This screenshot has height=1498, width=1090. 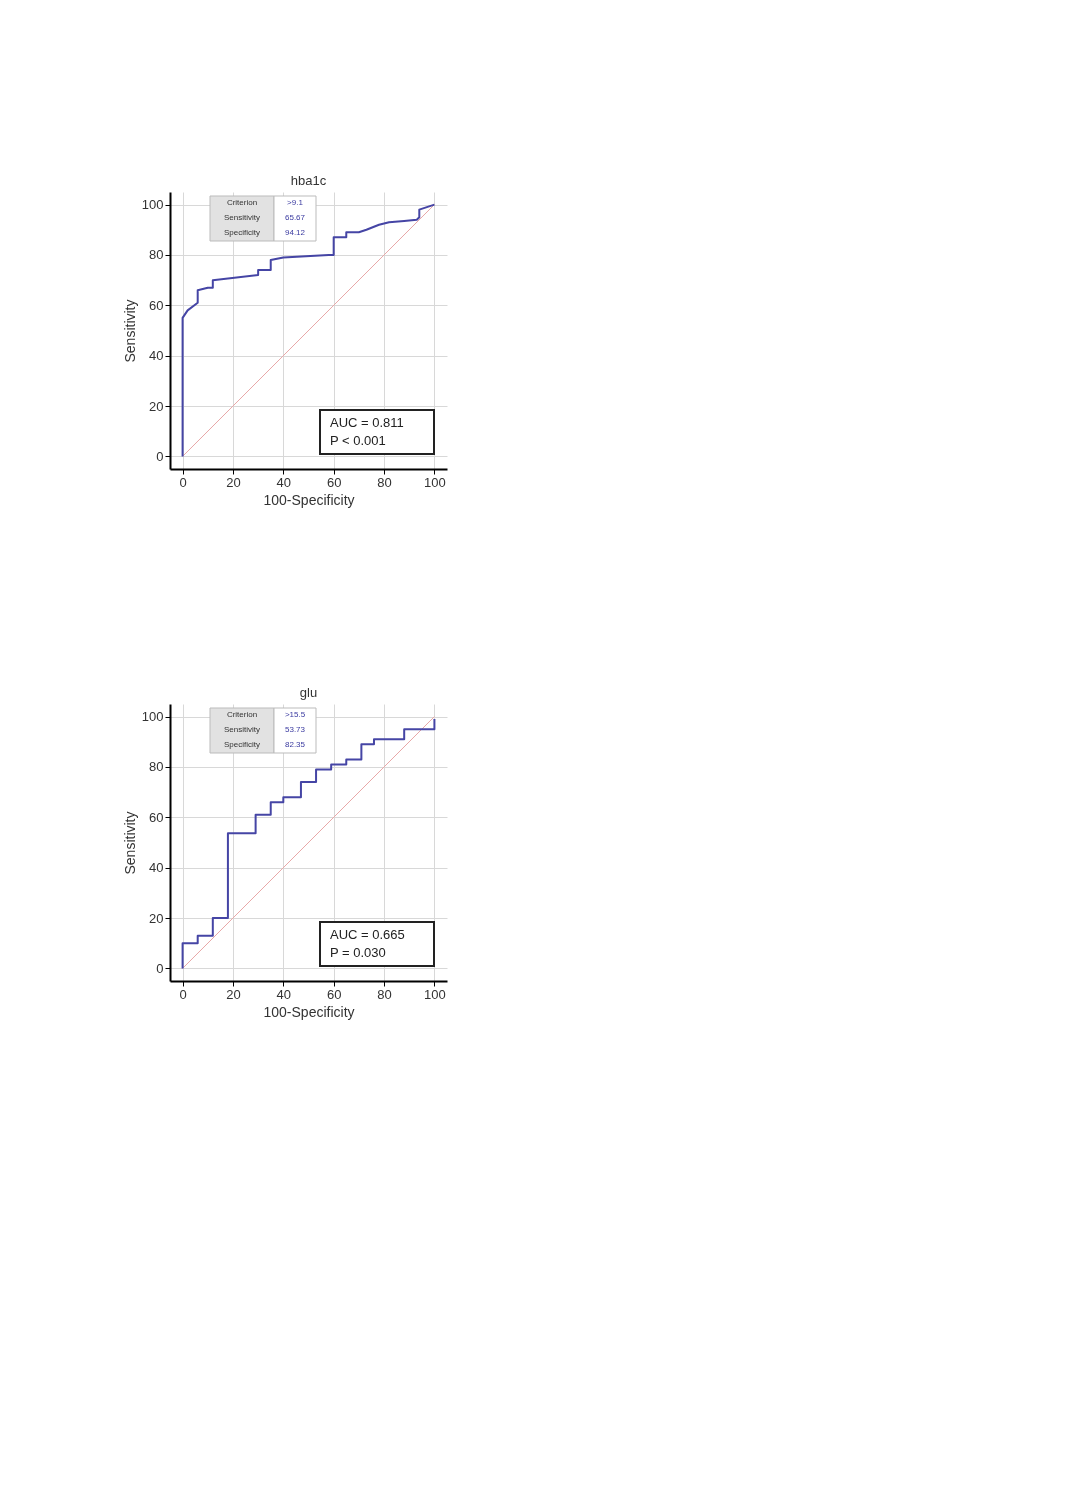 What do you see at coordinates (295, 217) in the screenshot?
I see `annotation: 65.67` at bounding box center [295, 217].